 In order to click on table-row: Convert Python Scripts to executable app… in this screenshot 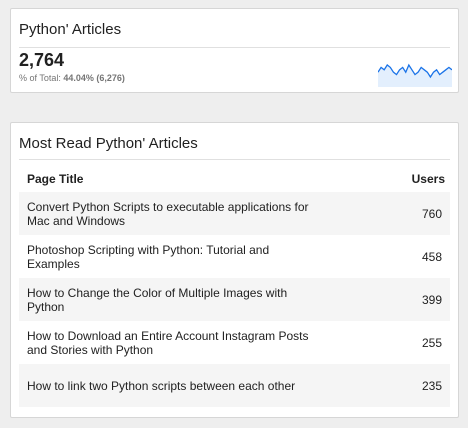, I will do `click(234, 213)`.